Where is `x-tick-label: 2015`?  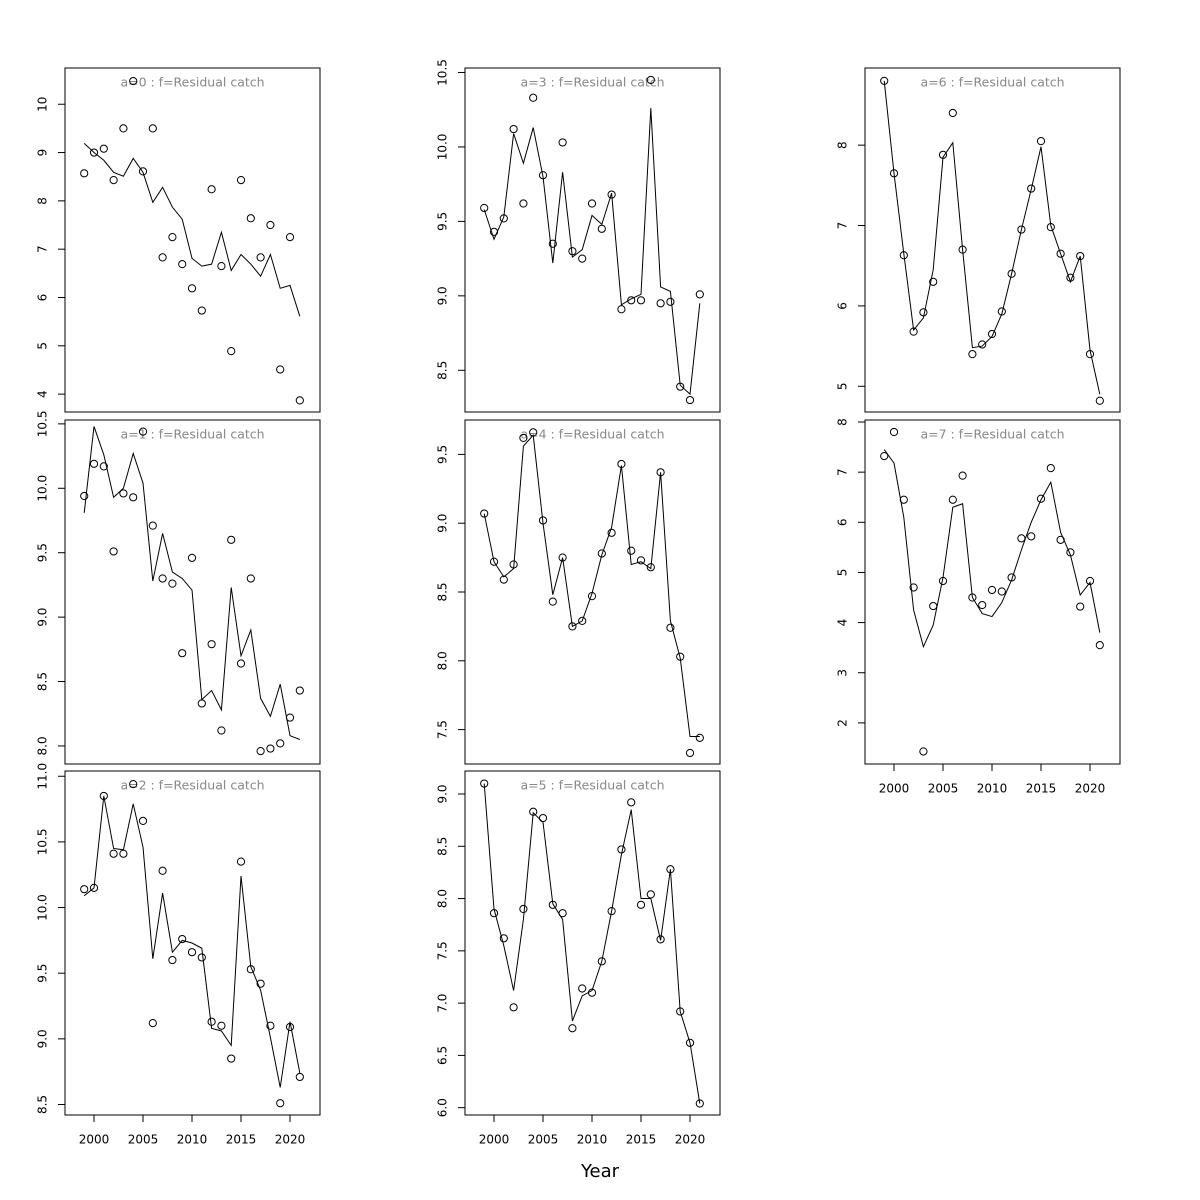 x-tick-label: 2015 is located at coordinates (241, 1140).